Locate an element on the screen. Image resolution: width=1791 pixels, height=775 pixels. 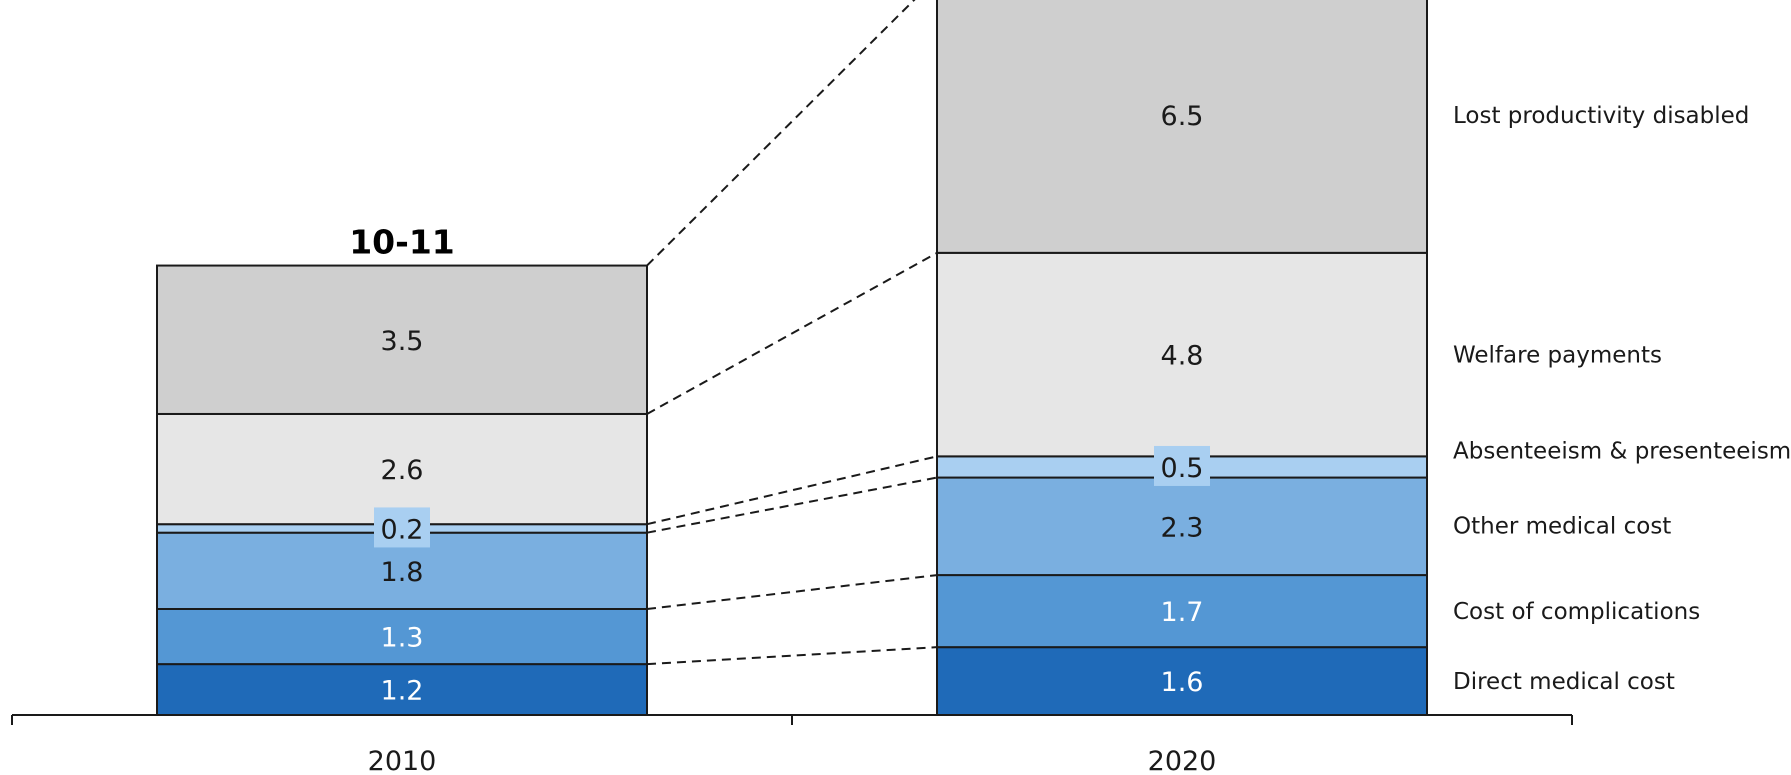
x-axis: 2010 2020 is located at coordinates (792, 744).